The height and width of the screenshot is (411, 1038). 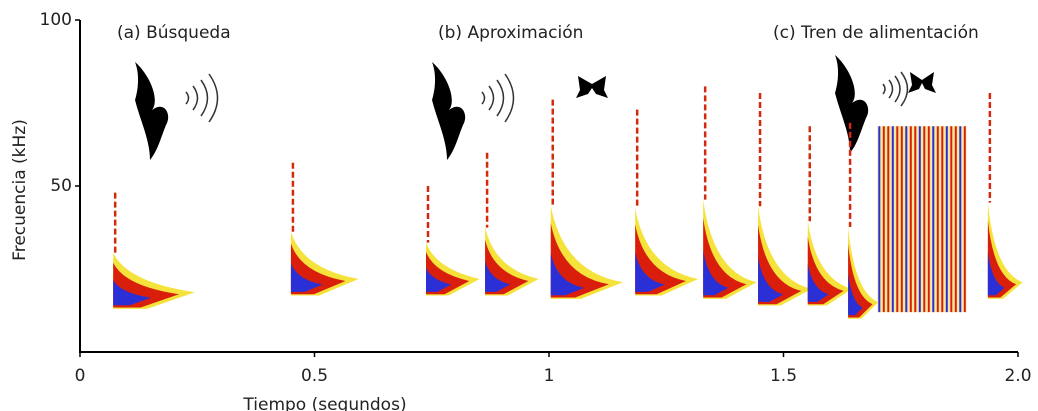 What do you see at coordinates (549, 376) in the screenshot?
I see `x-tick-label: 1` at bounding box center [549, 376].